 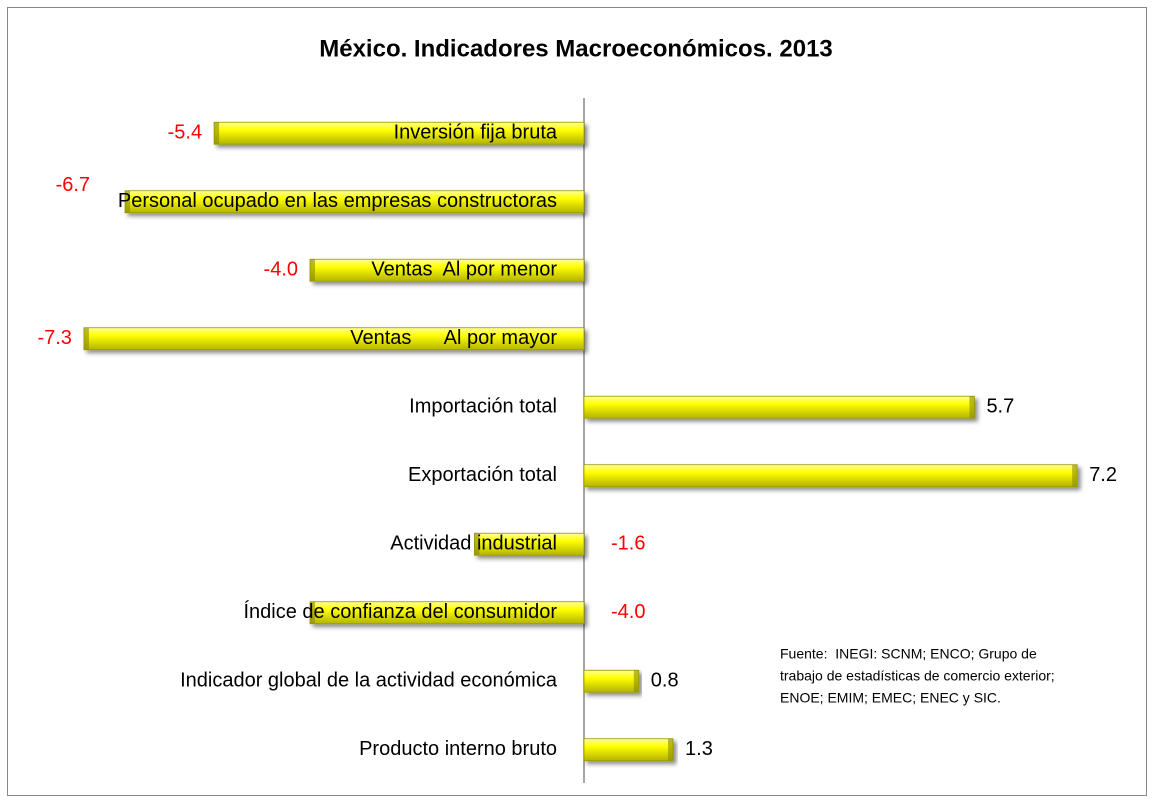 I want to click on value-label: 7.2, so click(x=1103, y=475).